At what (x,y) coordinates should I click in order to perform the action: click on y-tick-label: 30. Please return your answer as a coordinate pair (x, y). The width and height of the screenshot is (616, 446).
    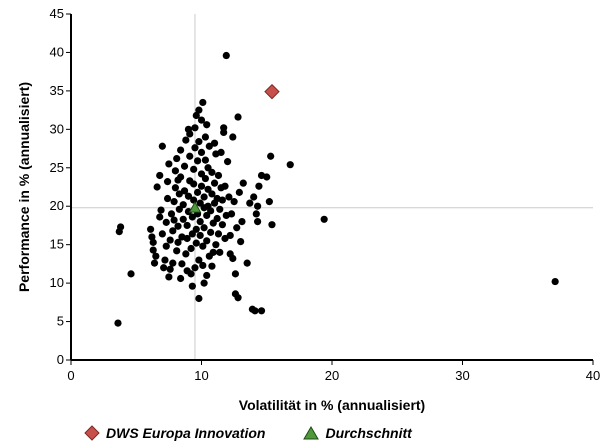
    Looking at the image, I should click on (57, 128).